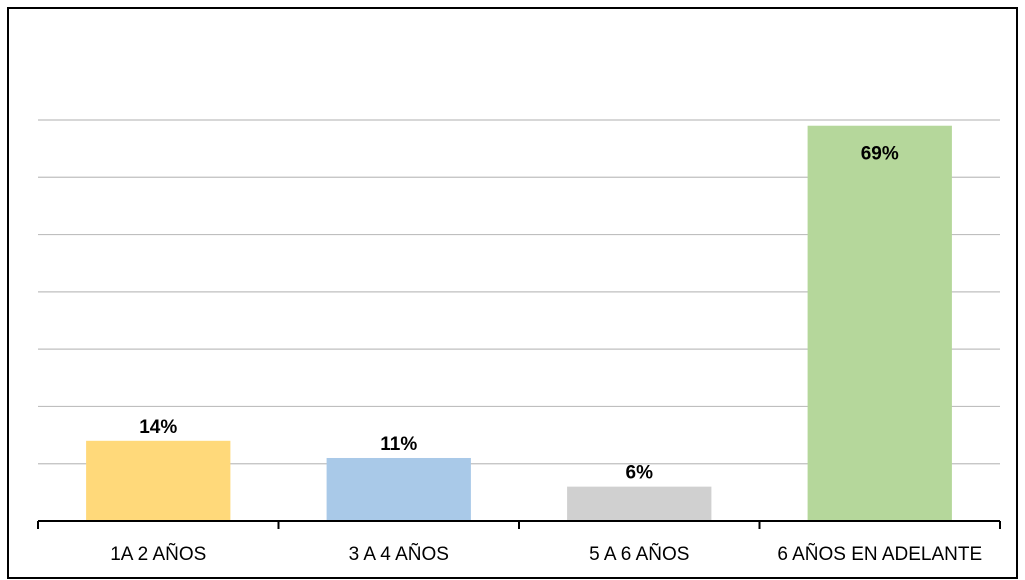 The image size is (1025, 580). Describe the element at coordinates (639, 554) in the screenshot. I see `x-tick-label: 5 A 6 AÑOS` at that location.